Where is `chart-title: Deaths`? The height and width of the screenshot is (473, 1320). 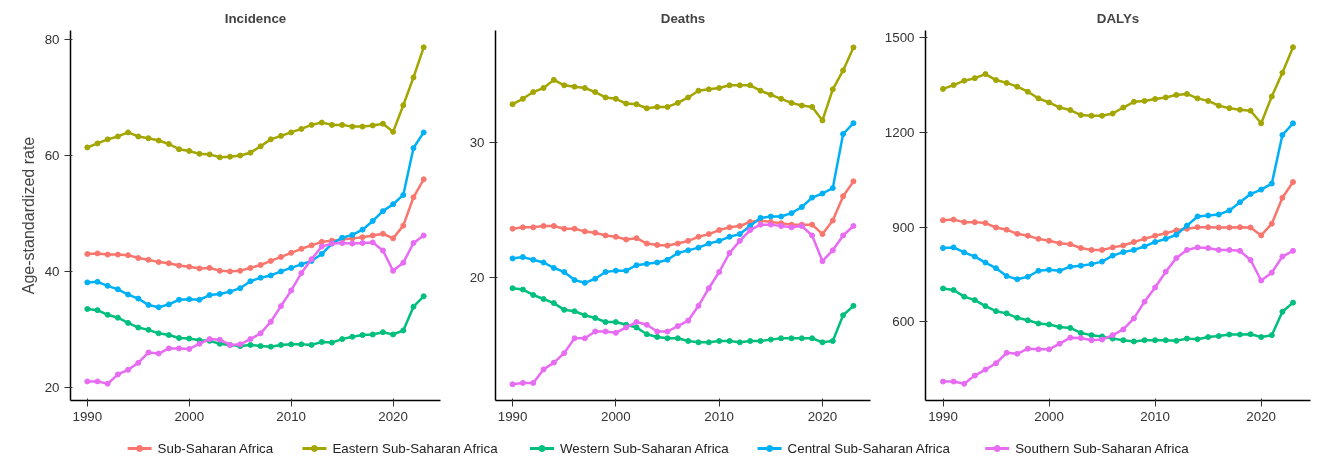
chart-title: Deaths is located at coordinates (683, 18).